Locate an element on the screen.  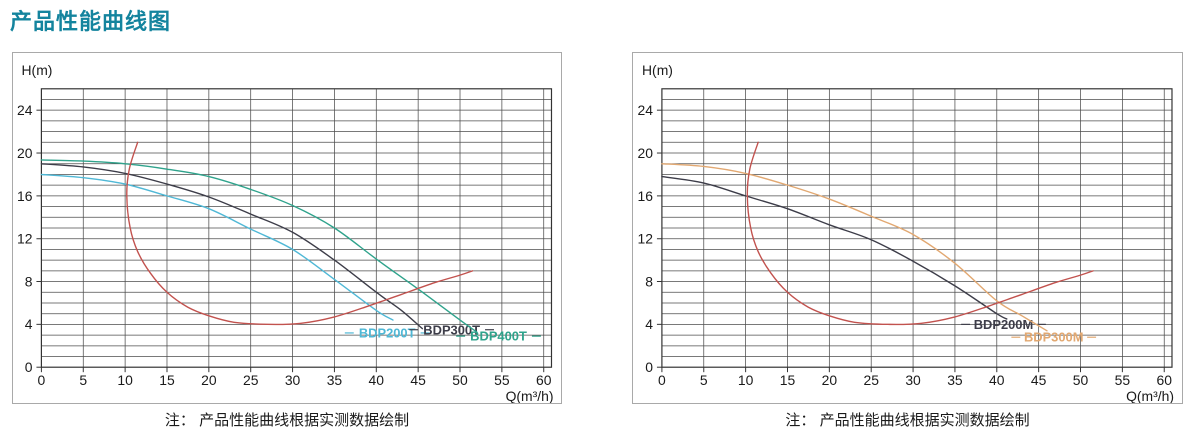
series-label-text: BDP400T is located at coordinates (498, 336).